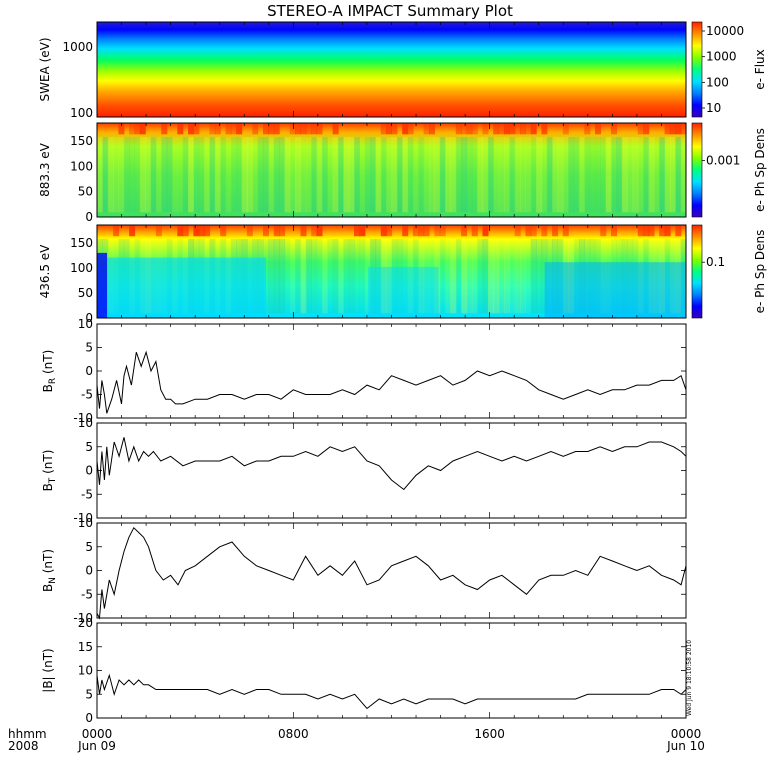 The width and height of the screenshot is (780, 780). I want to click on timestamp-label: Wed Jun 9 18:10:58 2010, so click(689, 678).